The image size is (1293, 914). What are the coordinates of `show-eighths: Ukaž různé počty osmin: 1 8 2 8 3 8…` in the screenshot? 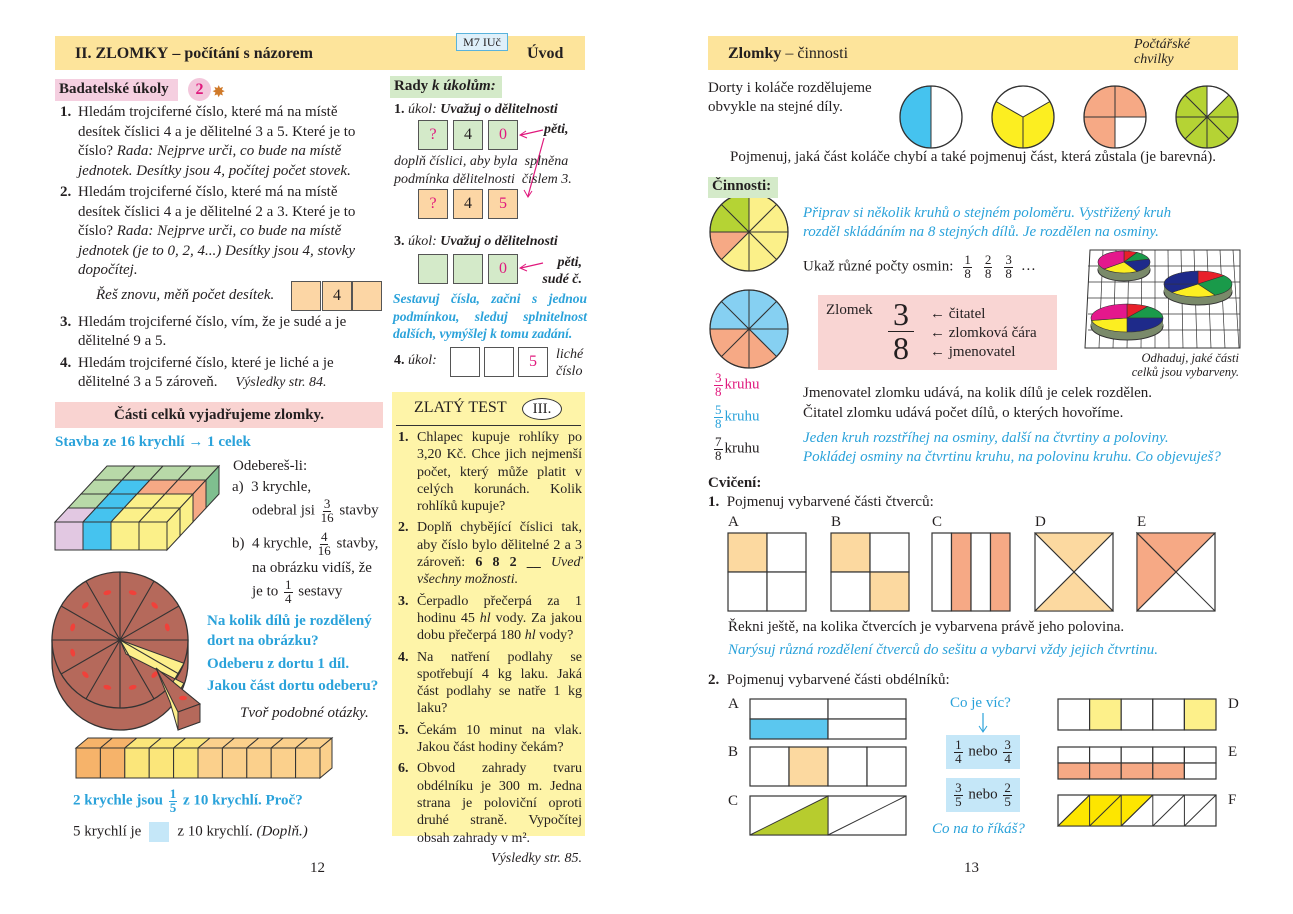 It's located at (919, 266).